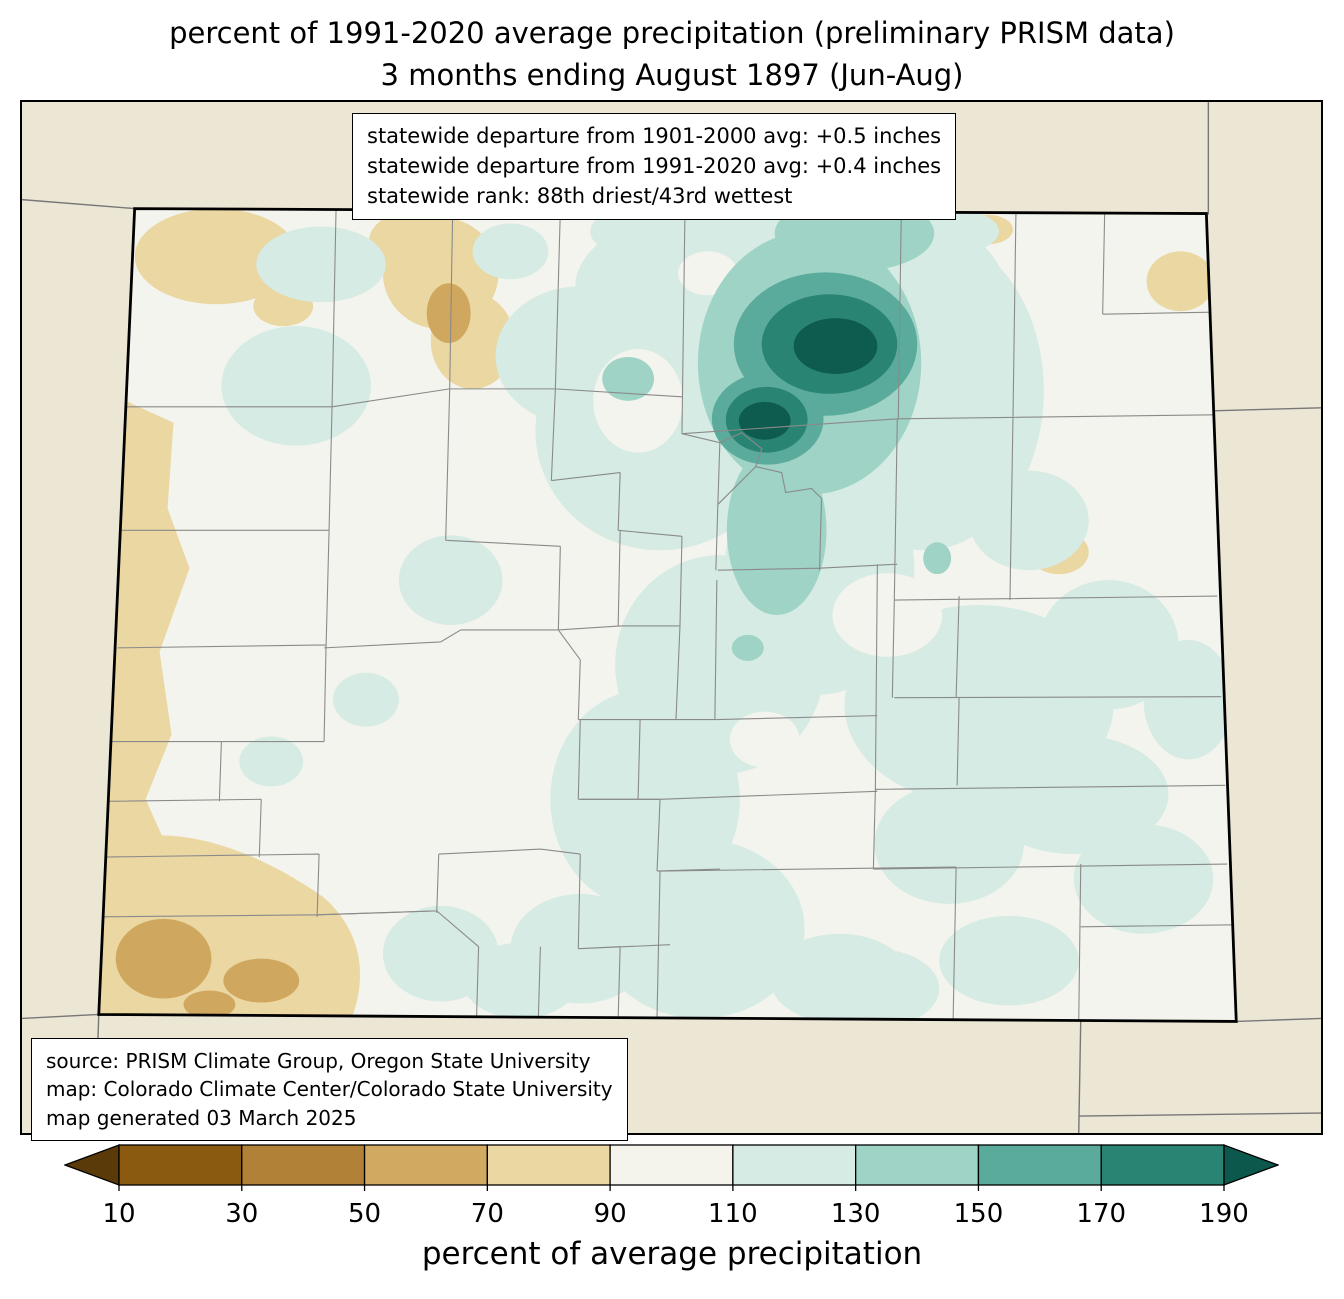  I want to click on stats-line-3: statewide rank: 88th driest/43rd wettest, so click(580, 195).